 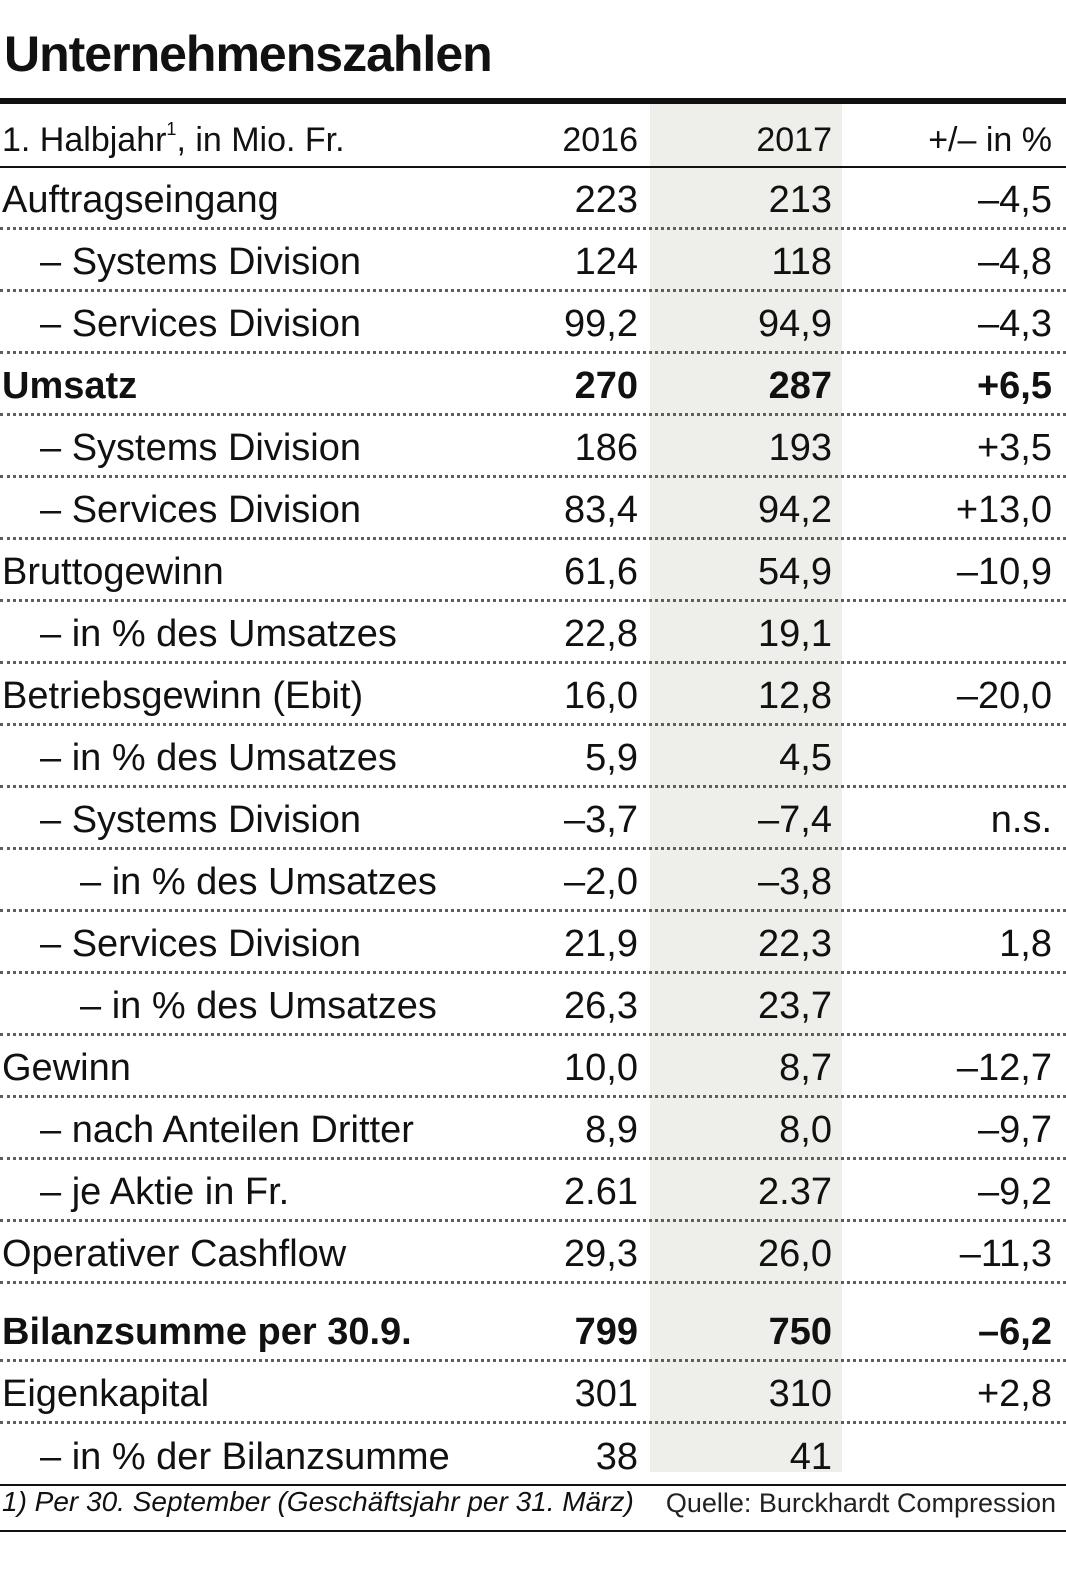 What do you see at coordinates (601, 1068) in the screenshot?
I see `value-2016: 10,0` at bounding box center [601, 1068].